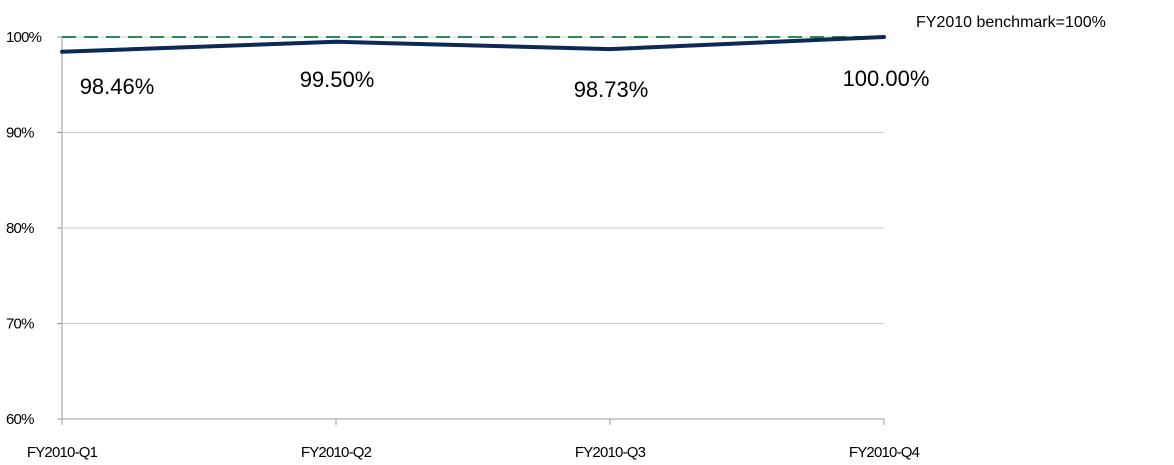  What do you see at coordinates (584, 26) in the screenshot?
I see `benchmark-layer: FY2010 benchmark=100%` at bounding box center [584, 26].